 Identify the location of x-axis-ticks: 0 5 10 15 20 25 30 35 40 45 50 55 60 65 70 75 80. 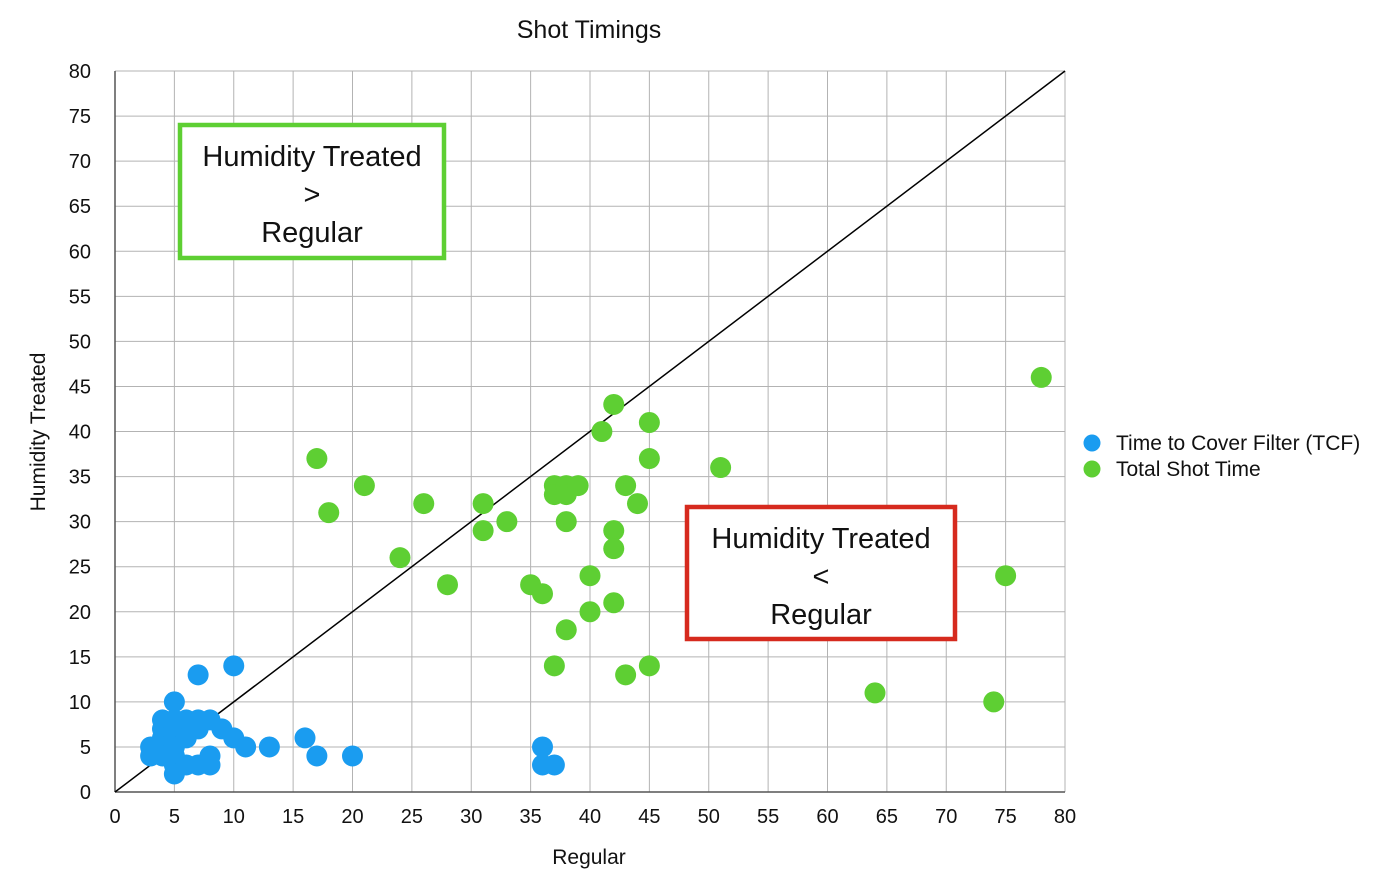
(592, 817).